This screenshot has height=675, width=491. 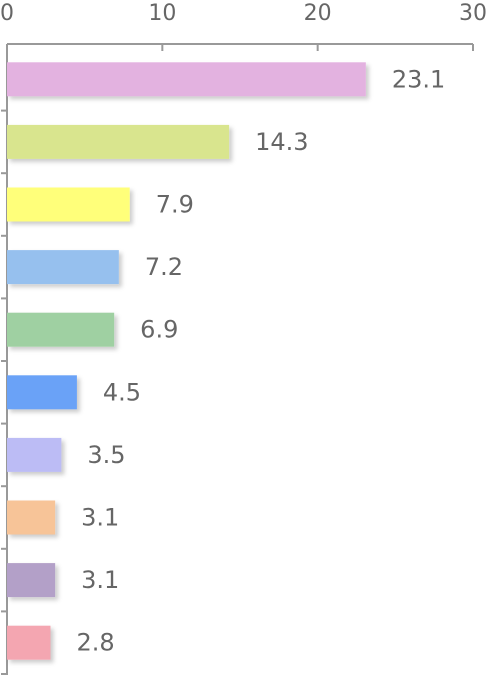 What do you see at coordinates (175, 205) in the screenshot?
I see `value-label: 7.9` at bounding box center [175, 205].